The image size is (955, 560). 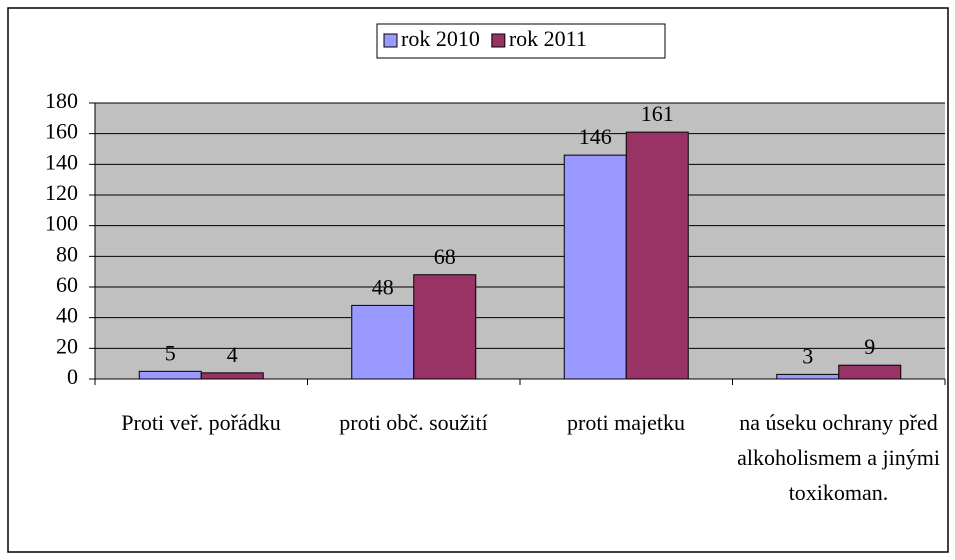 I want to click on data-label: 68, so click(x=445, y=256).